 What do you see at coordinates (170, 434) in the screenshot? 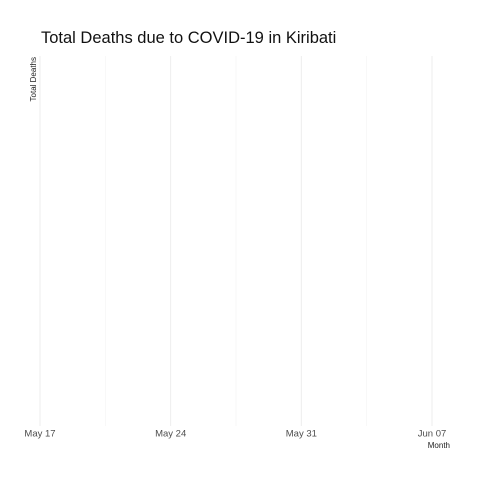
I see `x-tick-label: May 24` at bounding box center [170, 434].